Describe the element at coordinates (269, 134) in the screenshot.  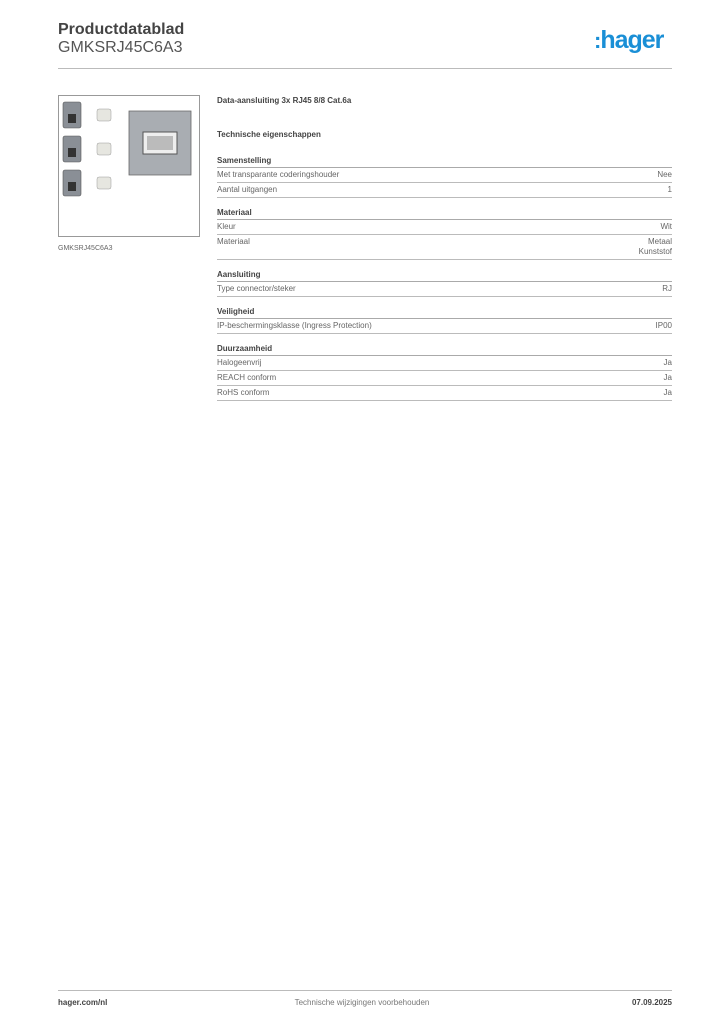
I see `technical-heading: Technische eigenschappen` at that location.